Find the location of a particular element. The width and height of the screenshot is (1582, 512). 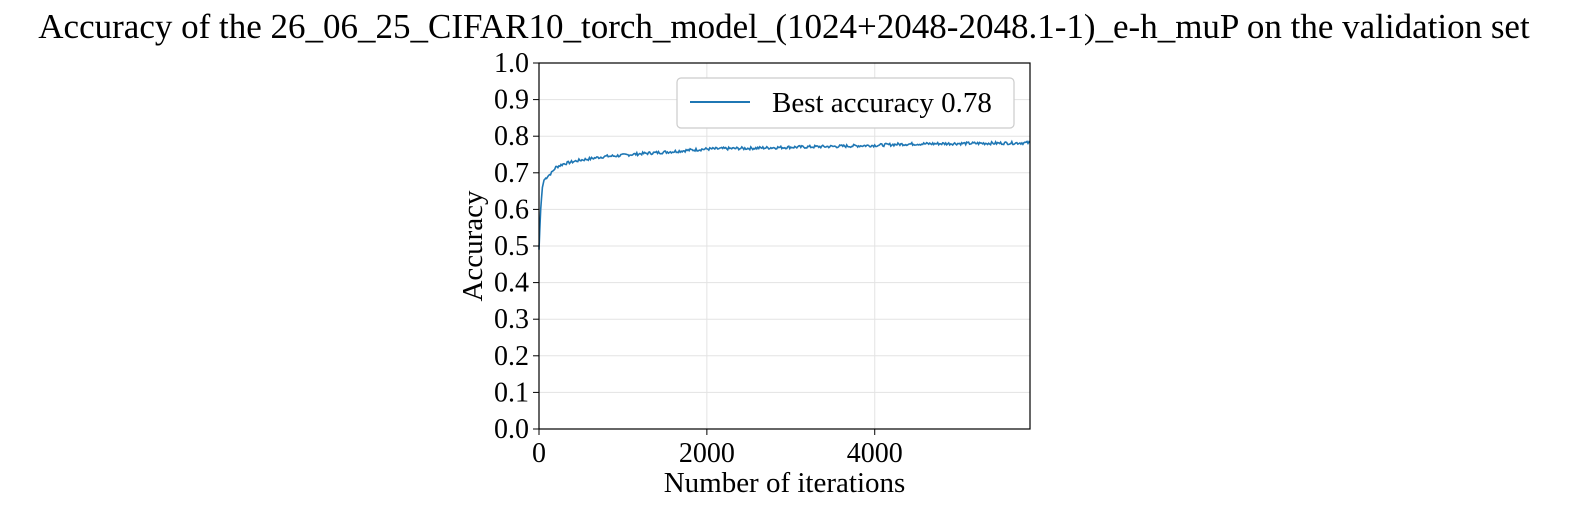

series-line is located at coordinates (784, 194).